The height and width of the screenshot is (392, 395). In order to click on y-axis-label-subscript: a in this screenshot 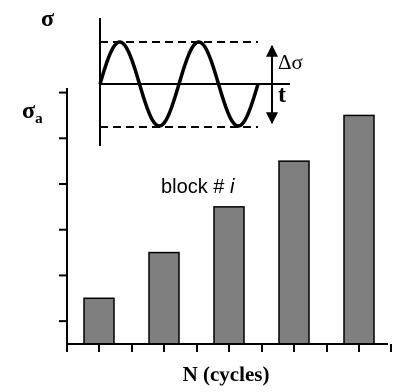, I will do `click(39, 119)`.